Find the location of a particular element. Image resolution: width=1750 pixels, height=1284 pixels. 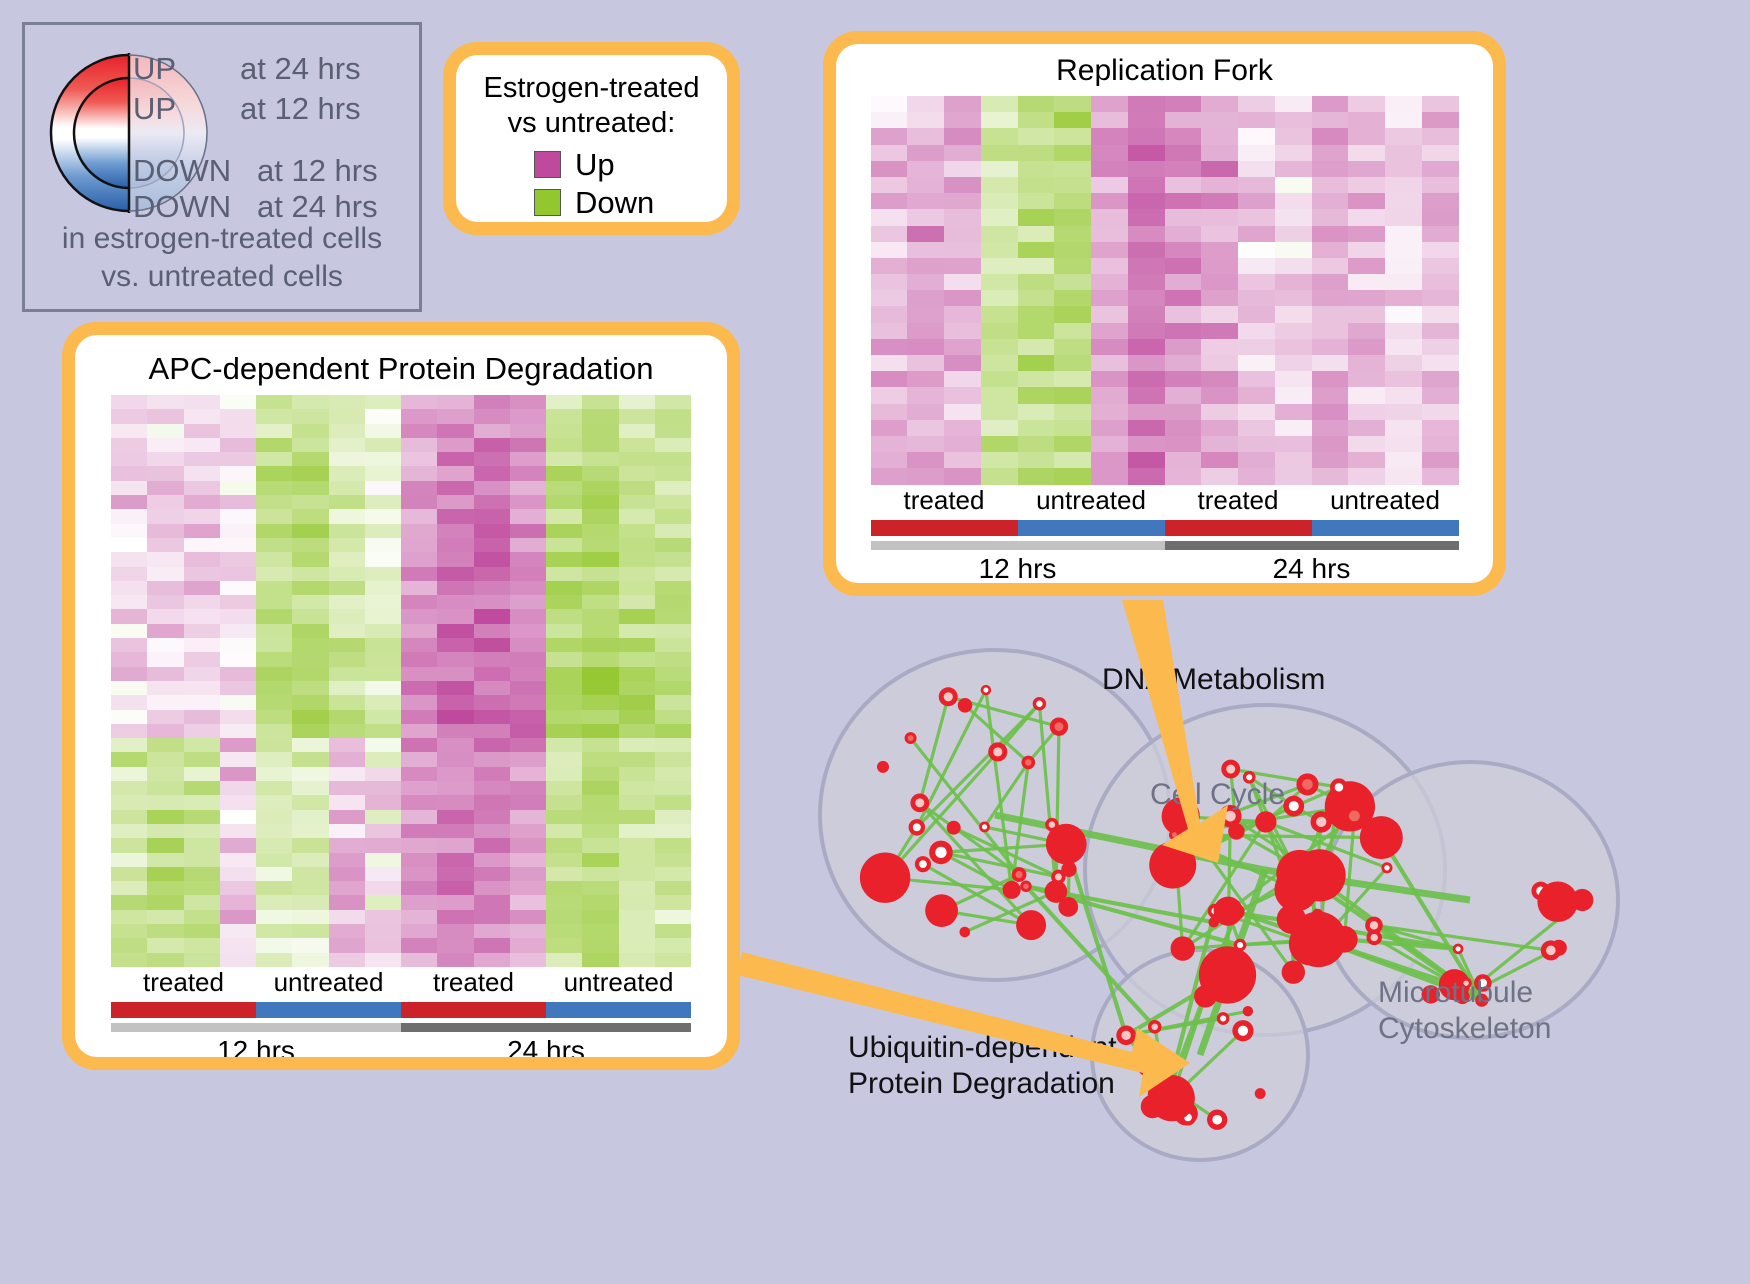

swatch-down-icon is located at coordinates (547, 202).